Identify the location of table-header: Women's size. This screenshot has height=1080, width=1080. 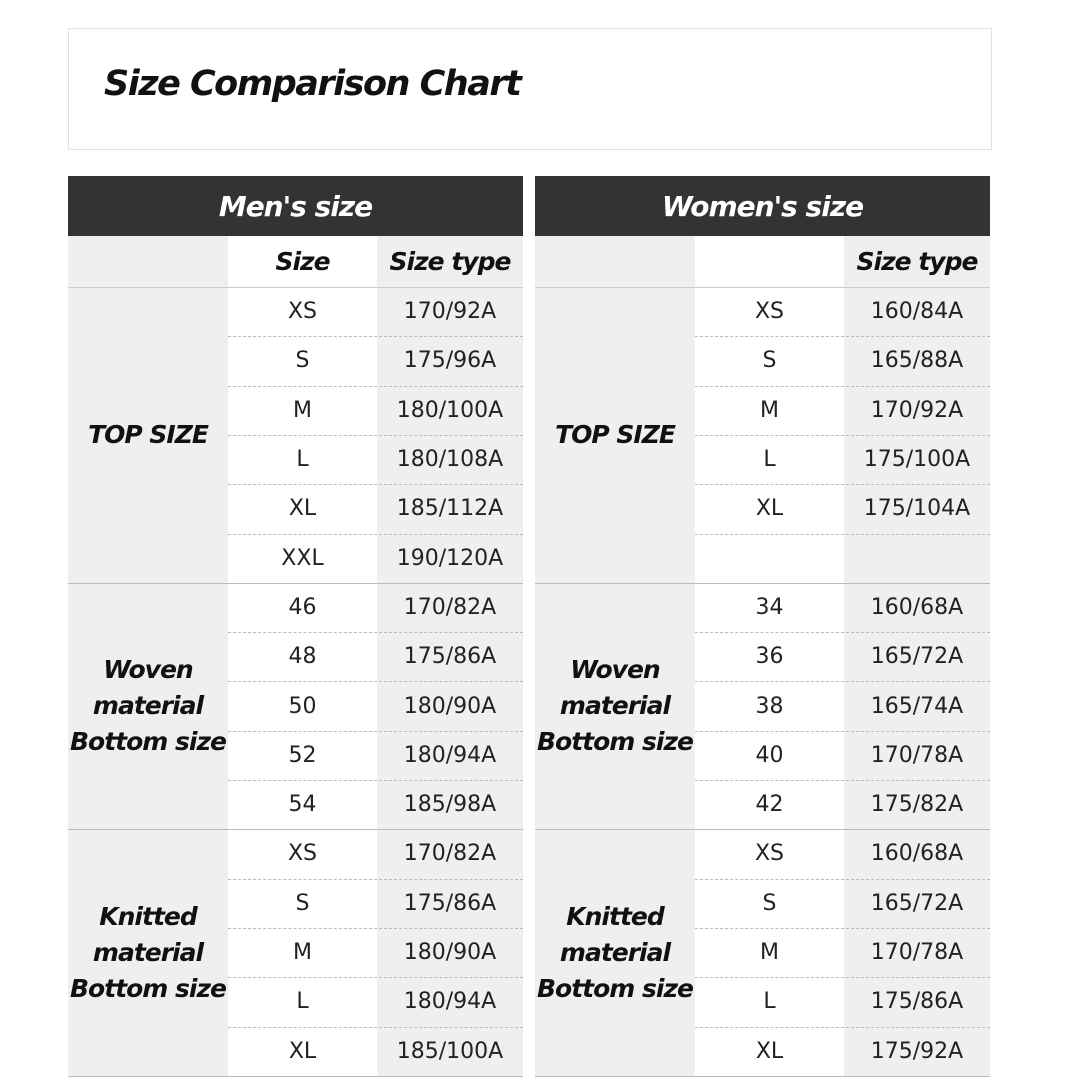
(762, 206).